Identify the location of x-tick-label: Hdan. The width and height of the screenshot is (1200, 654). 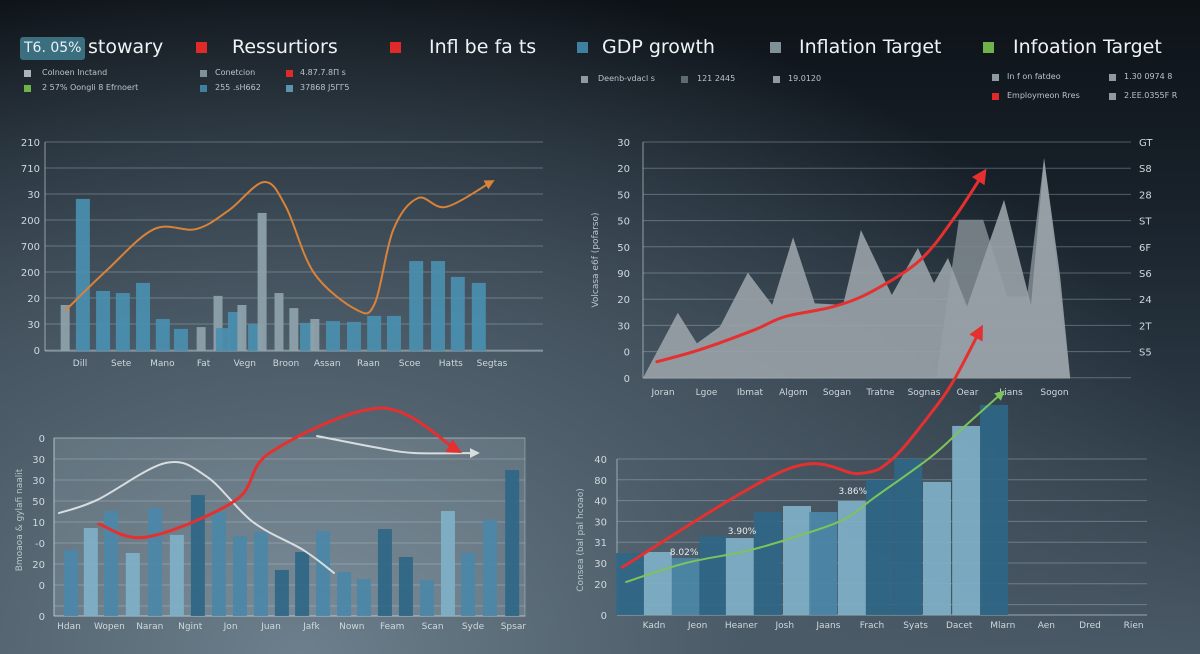
(69, 627).